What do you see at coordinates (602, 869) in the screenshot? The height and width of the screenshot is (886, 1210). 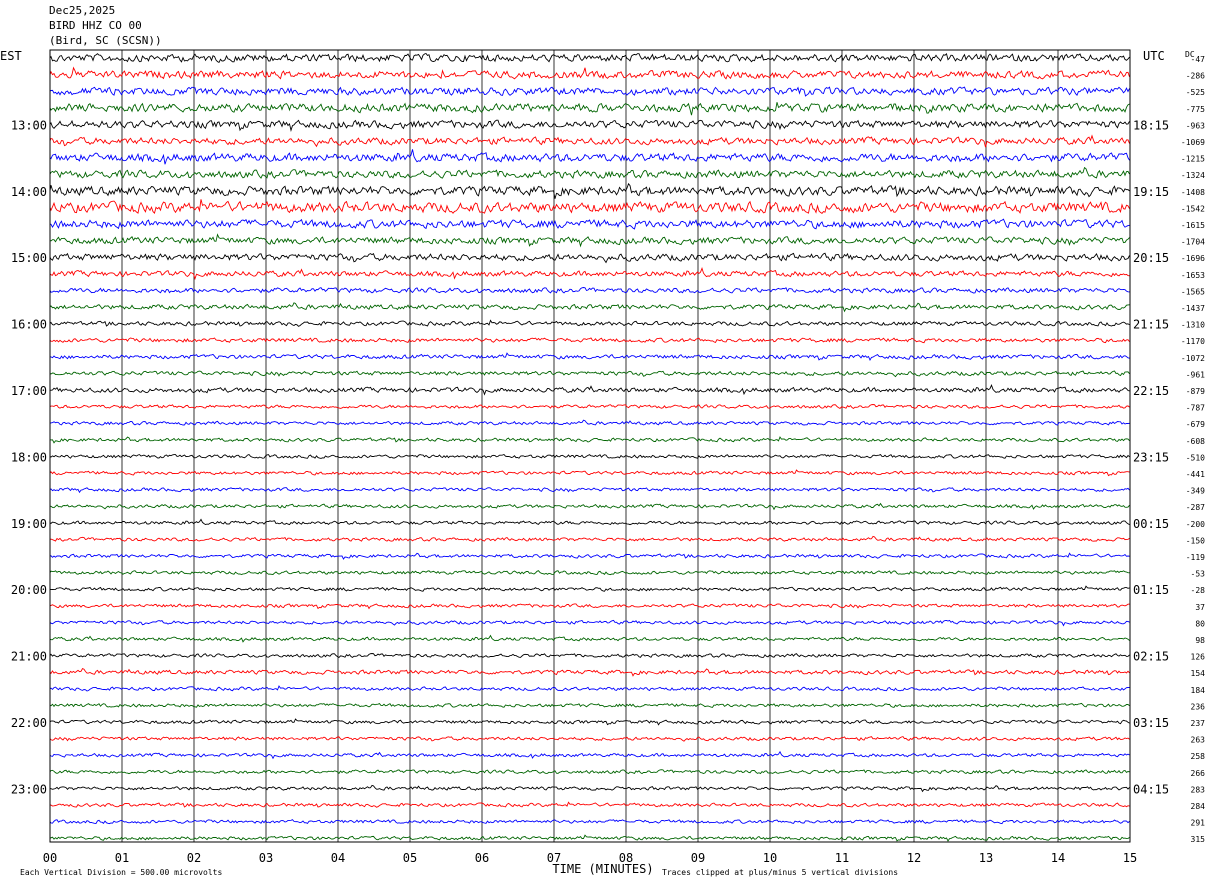 I see `x-axis-title: TIME (MINUTES)` at bounding box center [602, 869].